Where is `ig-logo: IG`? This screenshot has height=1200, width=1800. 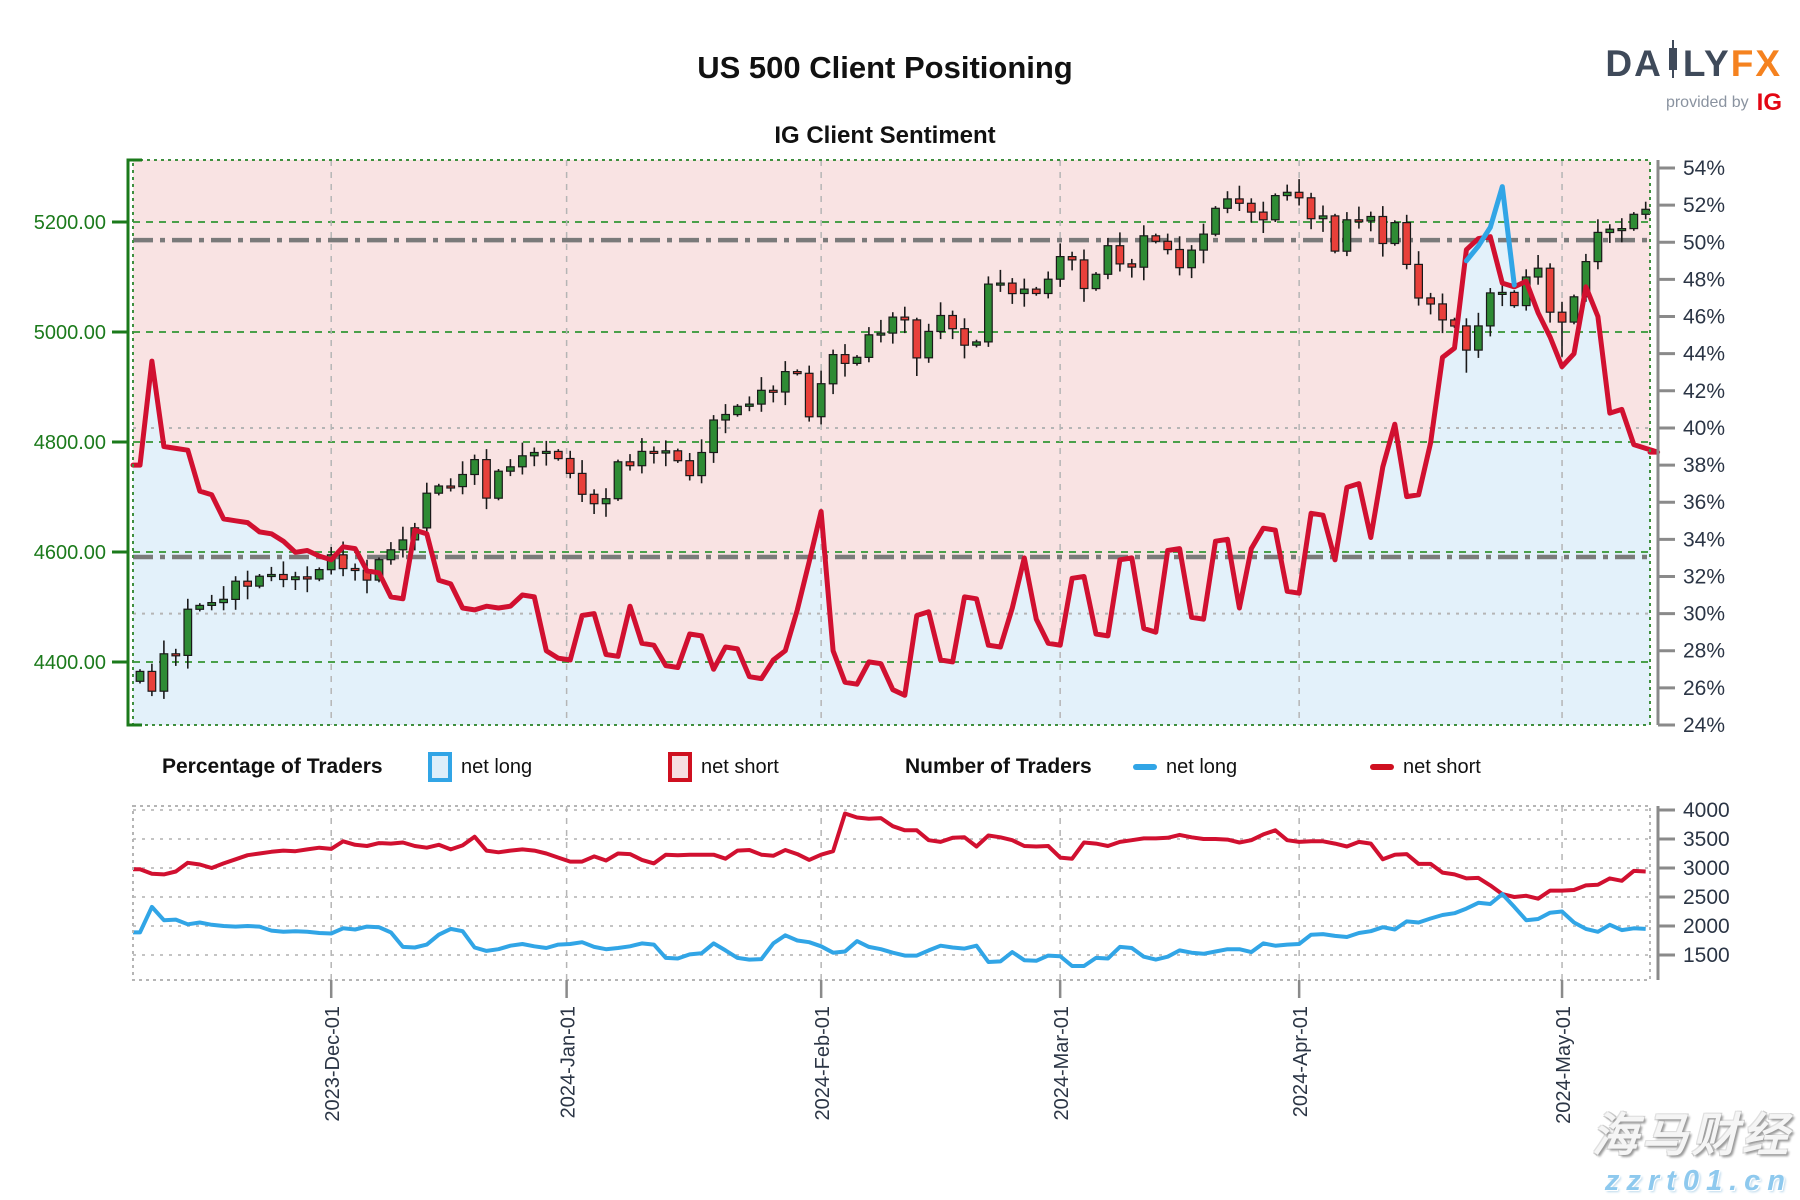
ig-logo: IG is located at coordinates (1769, 102).